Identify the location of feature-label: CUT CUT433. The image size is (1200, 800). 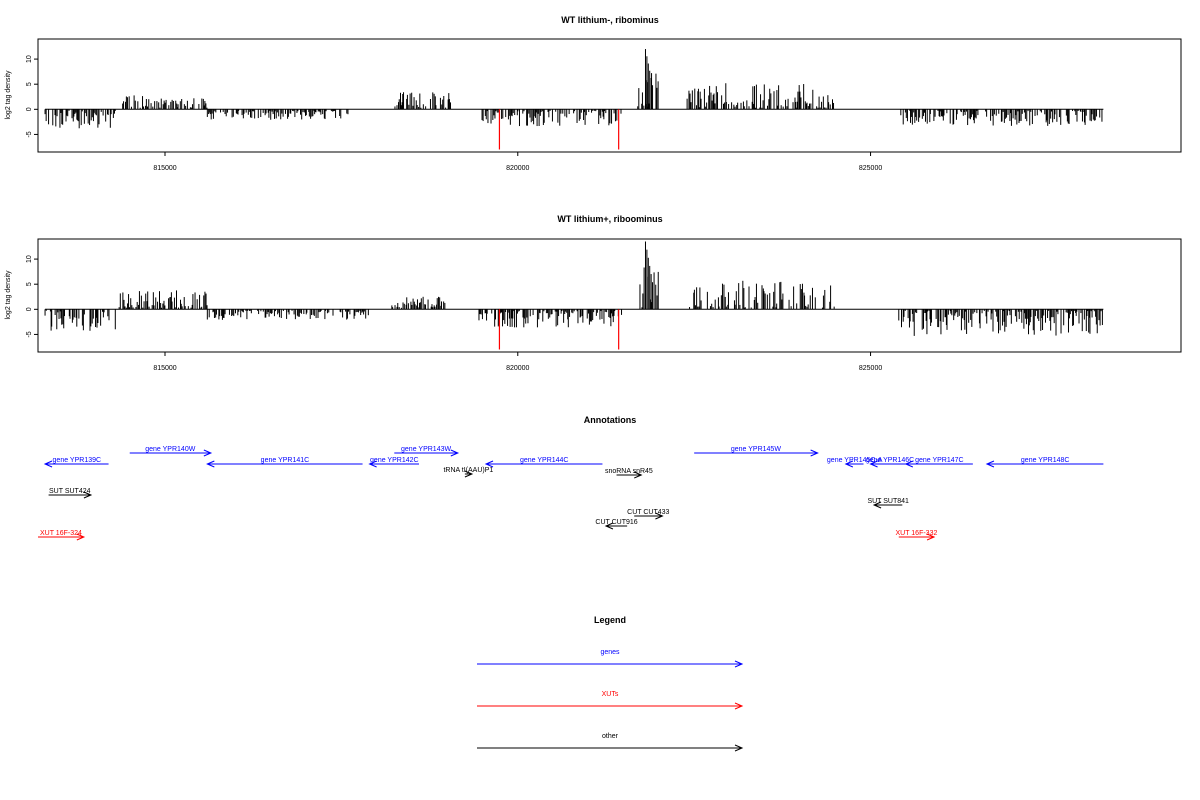
(648, 512).